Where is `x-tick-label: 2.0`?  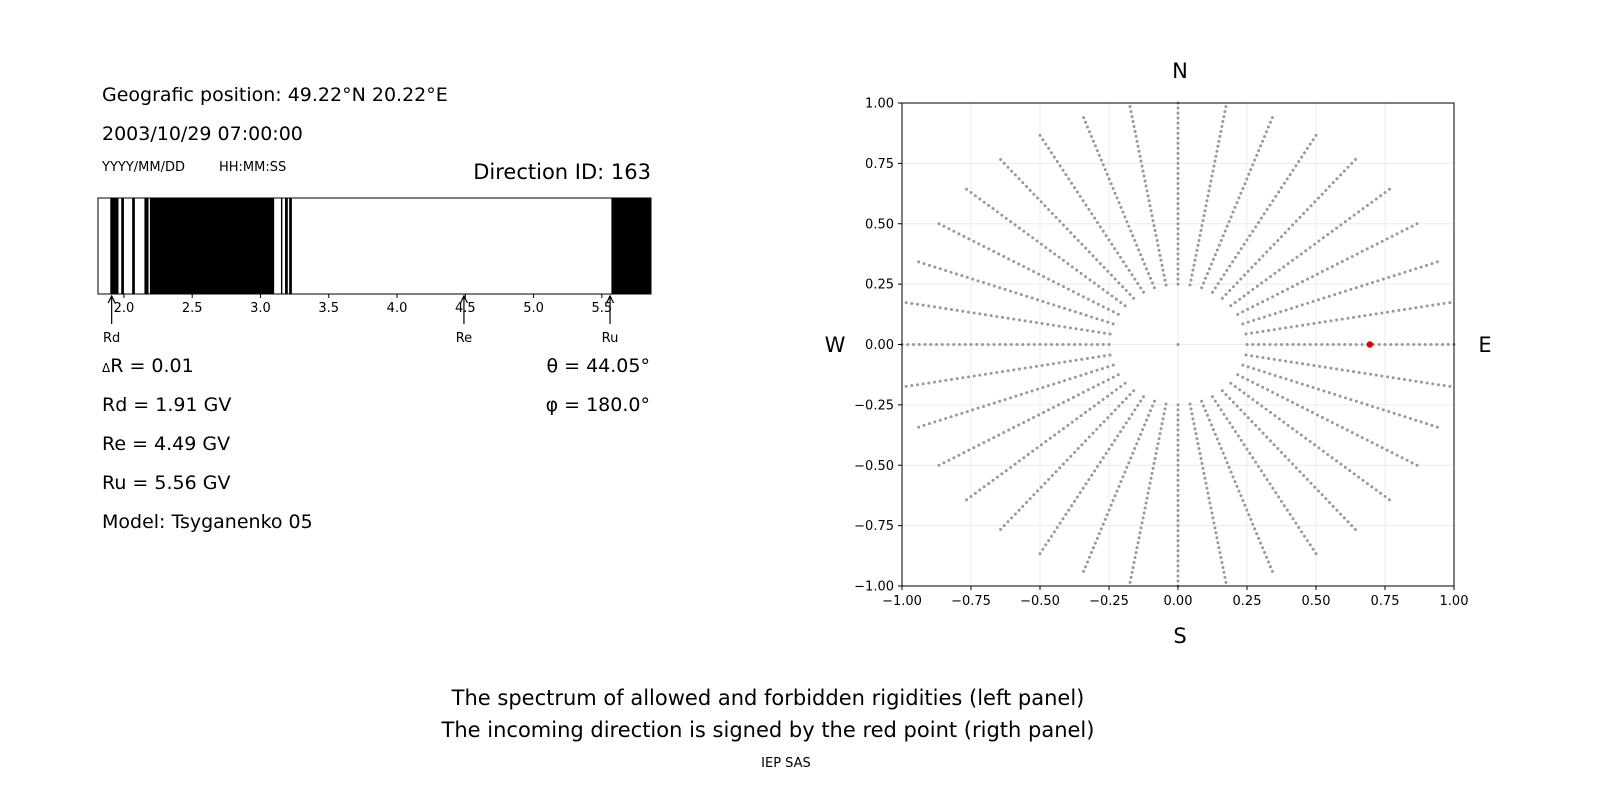
x-tick-label: 2.0 is located at coordinates (124, 308).